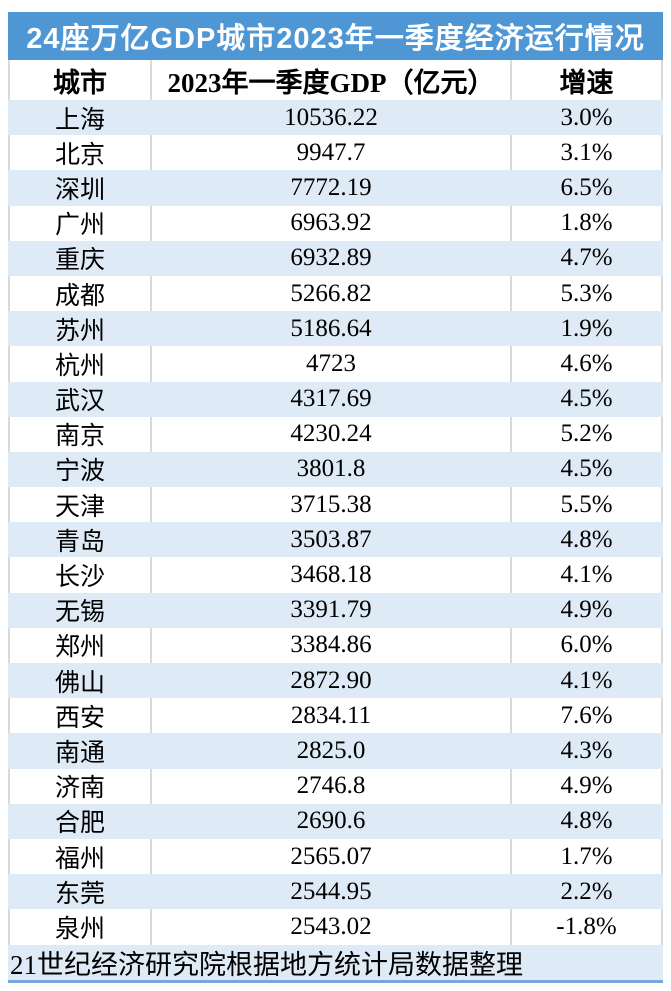 Image resolution: width=671 pixels, height=991 pixels. I want to click on growth-cell: 5.5%, so click(587, 505).